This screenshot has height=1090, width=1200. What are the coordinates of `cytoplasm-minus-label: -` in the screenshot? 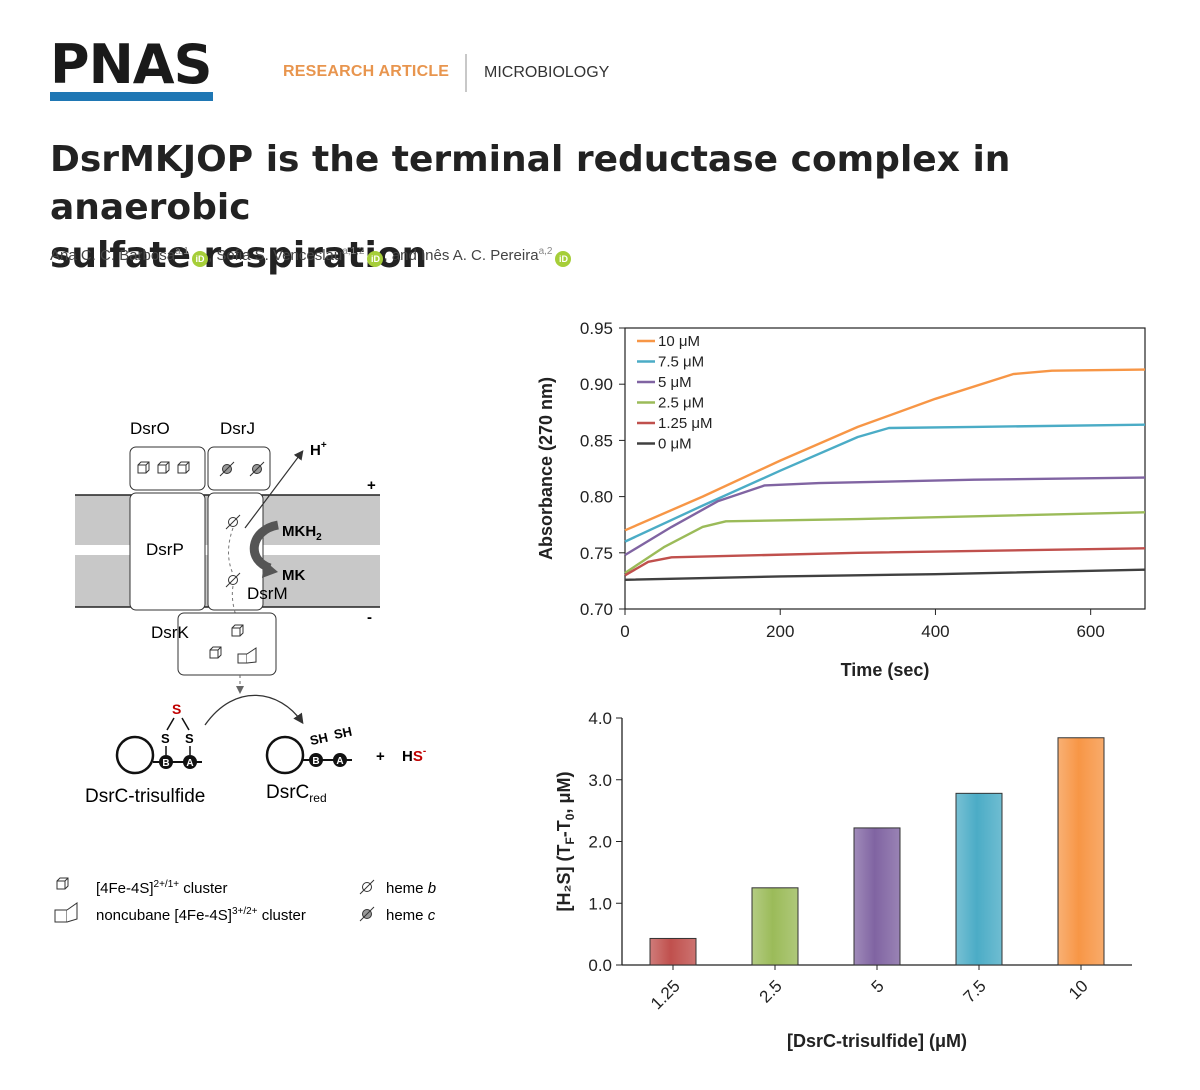 It's located at (369, 617).